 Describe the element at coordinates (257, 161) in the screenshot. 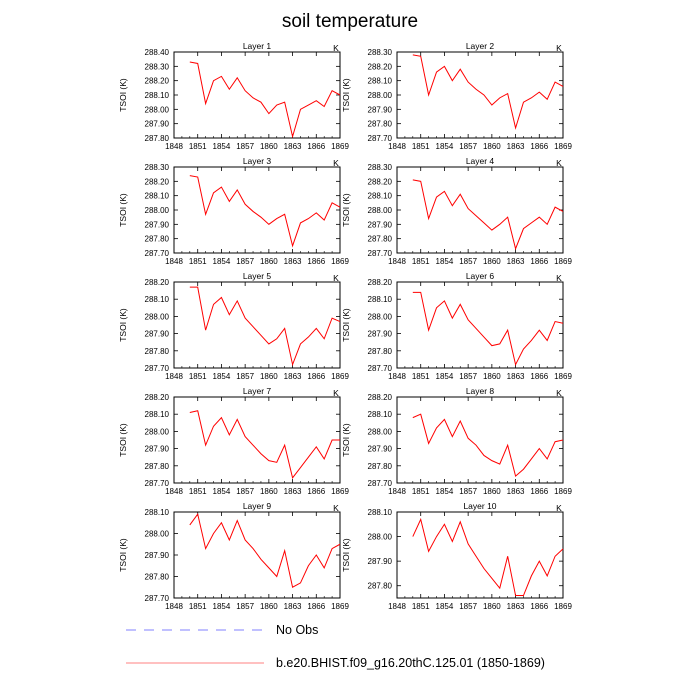

I see `panel-title: Layer 3` at that location.